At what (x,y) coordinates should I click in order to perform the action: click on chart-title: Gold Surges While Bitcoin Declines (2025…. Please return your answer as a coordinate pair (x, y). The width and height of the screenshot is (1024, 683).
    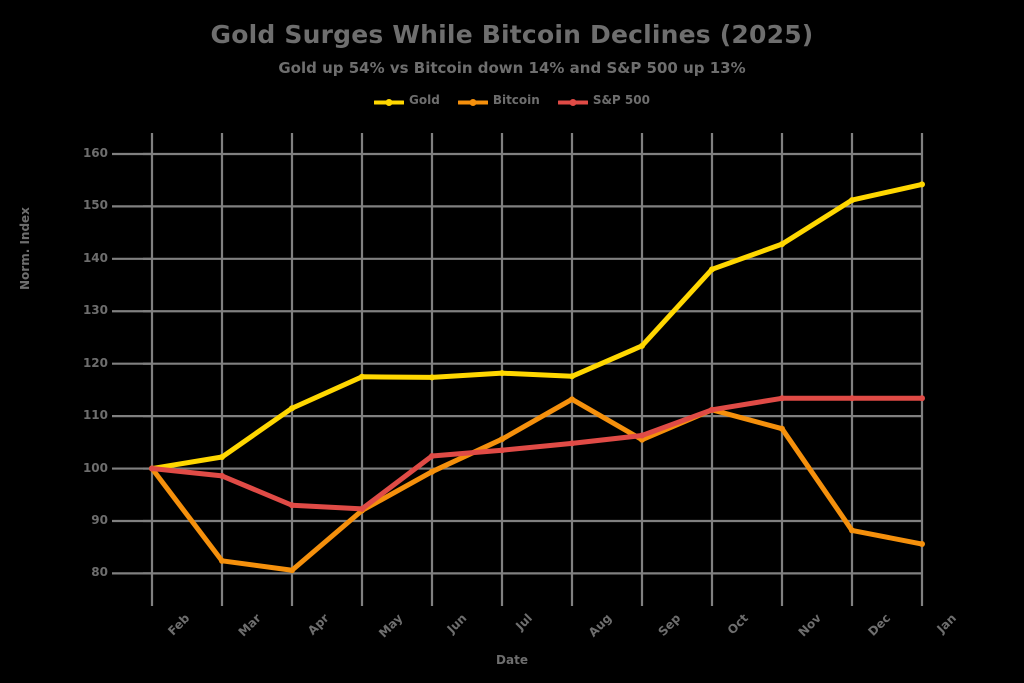
    Looking at the image, I should click on (512, 34).